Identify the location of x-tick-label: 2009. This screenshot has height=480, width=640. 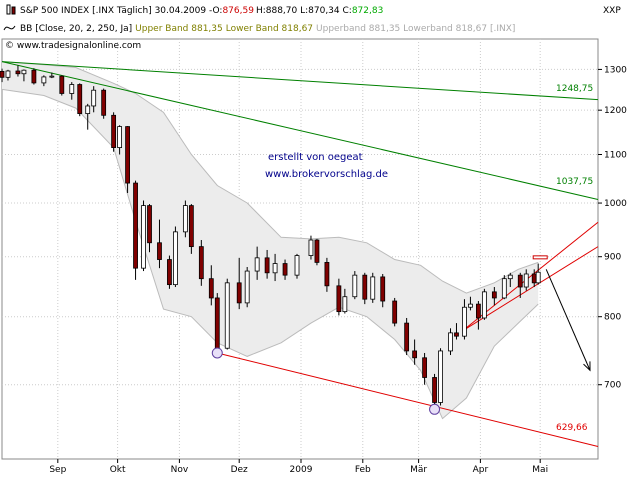
(301, 470).